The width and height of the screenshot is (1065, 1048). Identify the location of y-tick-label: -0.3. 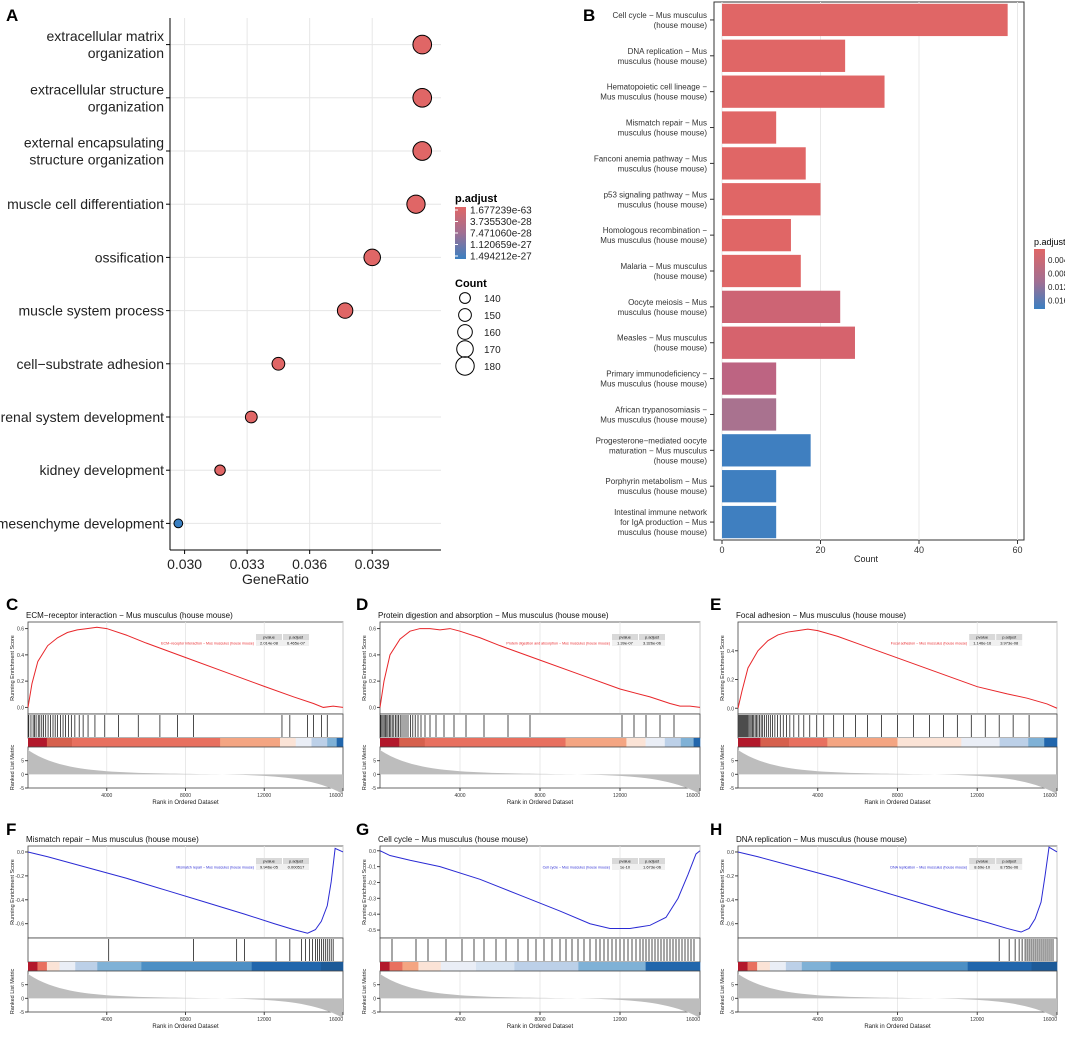
(371, 899).